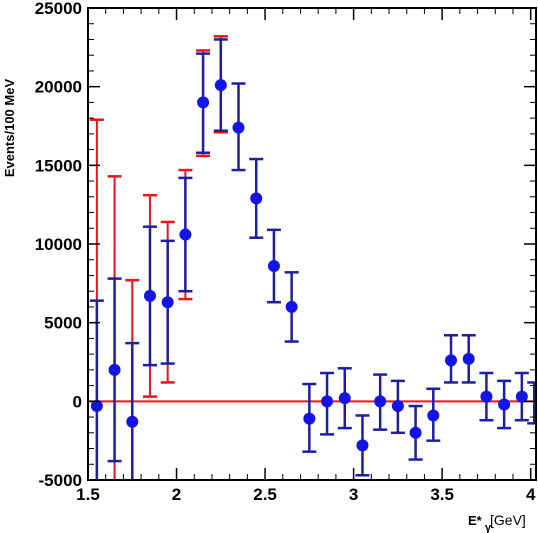 The height and width of the screenshot is (533, 538). Describe the element at coordinates (508, 520) in the screenshot. I see `x-axis-label-unit: [GeV]` at that location.